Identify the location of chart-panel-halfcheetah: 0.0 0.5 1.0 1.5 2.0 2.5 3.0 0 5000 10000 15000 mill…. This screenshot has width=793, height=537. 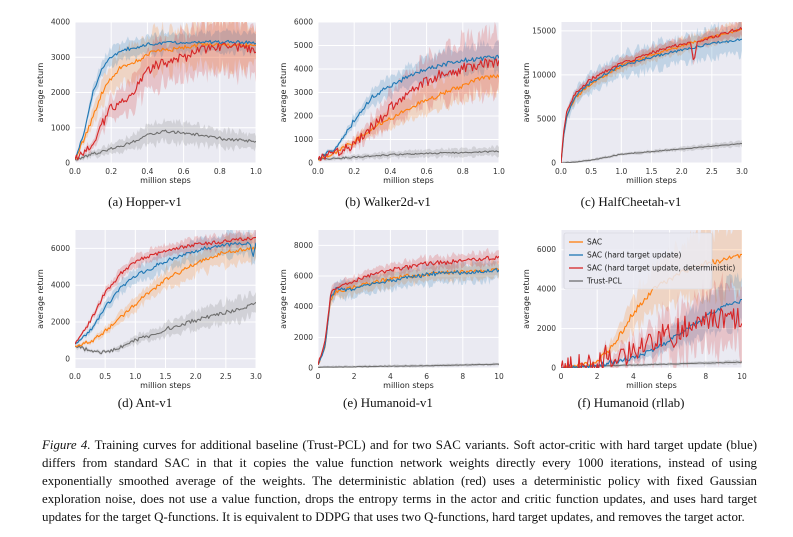
(631, 118).